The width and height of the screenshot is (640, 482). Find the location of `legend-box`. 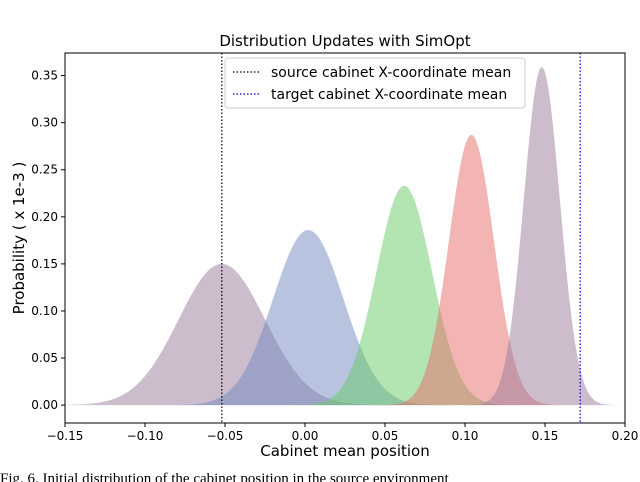

legend-box is located at coordinates (375, 83).